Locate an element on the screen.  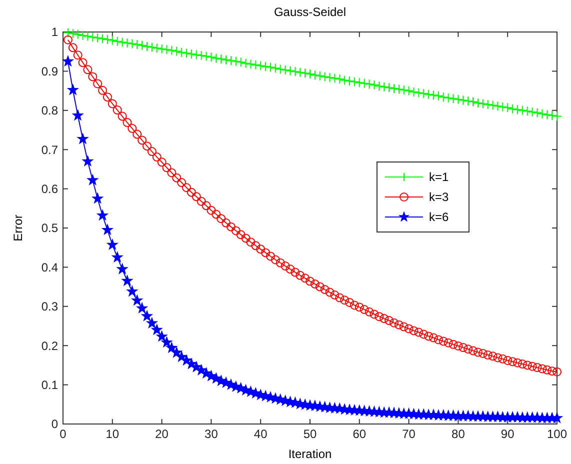
y-tick-label: 0.1 is located at coordinates (49, 385).